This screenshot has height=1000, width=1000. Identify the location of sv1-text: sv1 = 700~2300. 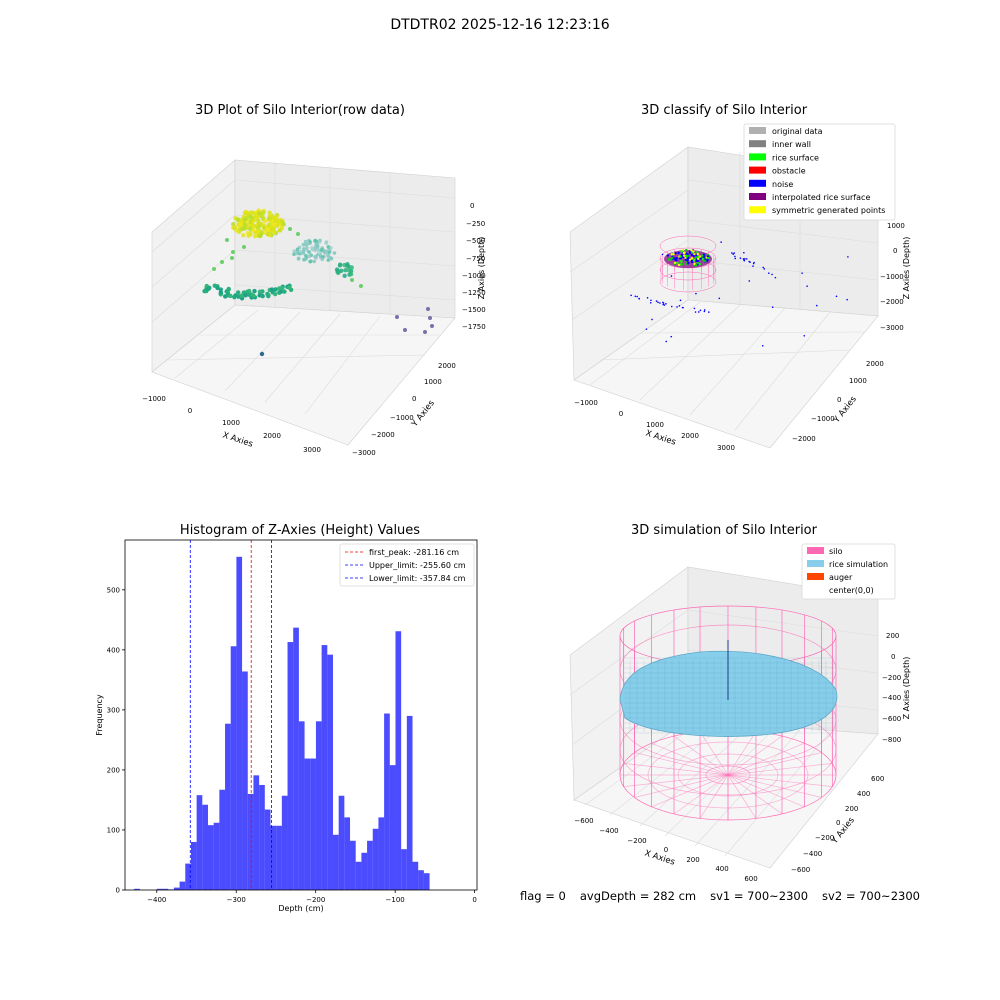
(759, 896).